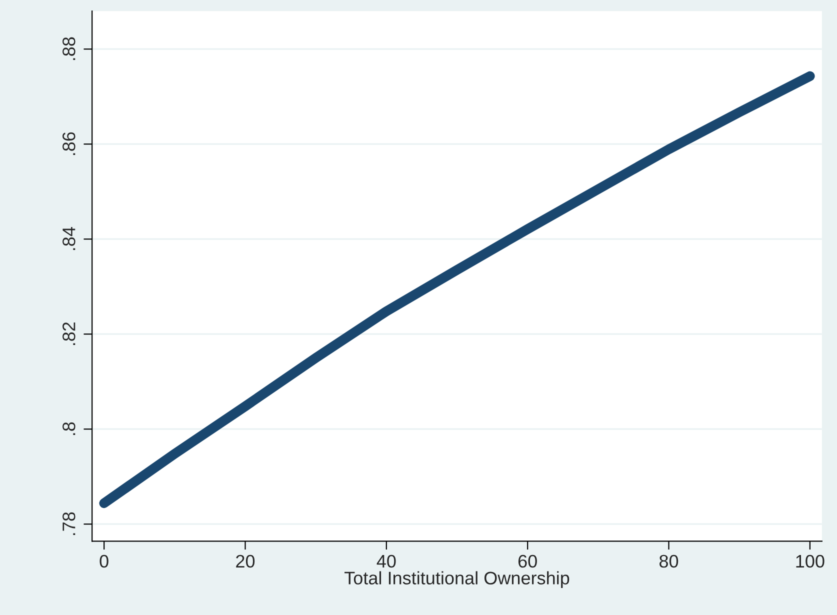 Image resolution: width=837 pixels, height=615 pixels. What do you see at coordinates (69, 238) in the screenshot?
I see `y-tick-label: .84` at bounding box center [69, 238].